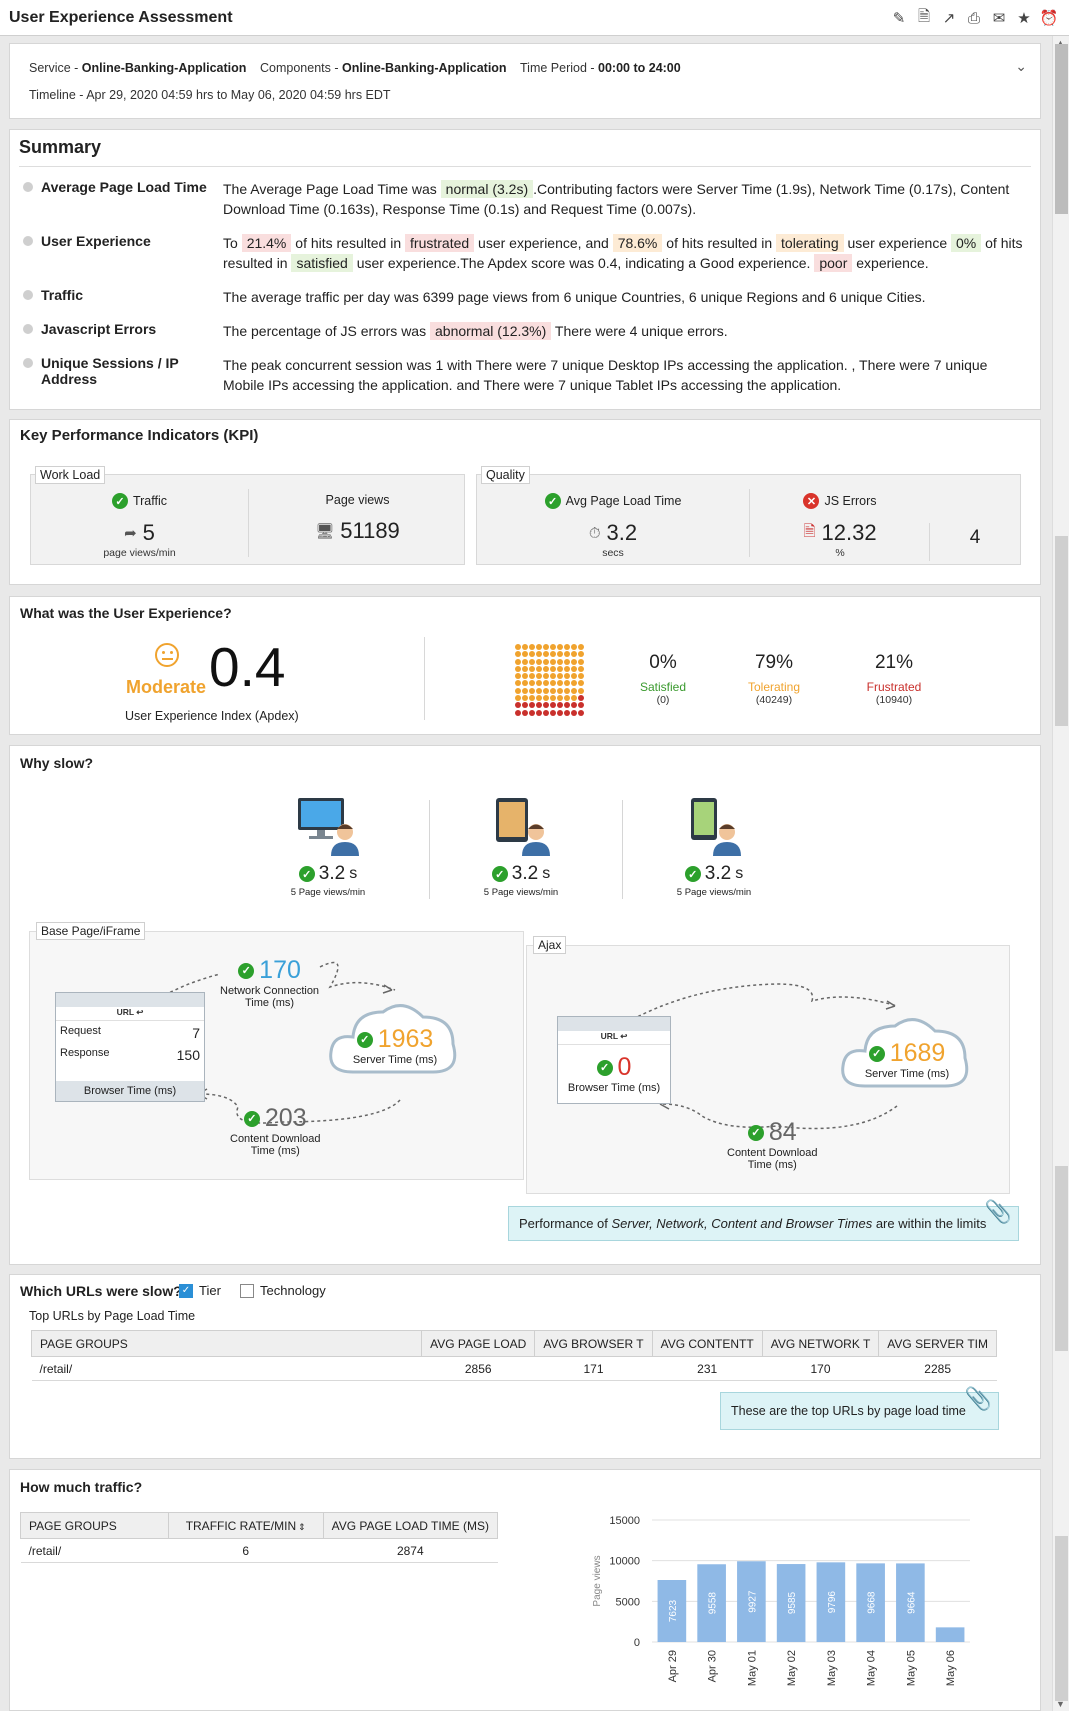 The height and width of the screenshot is (1711, 1069). Describe the element at coordinates (551, 680) in the screenshot. I see `experience-dot-matrix` at that location.